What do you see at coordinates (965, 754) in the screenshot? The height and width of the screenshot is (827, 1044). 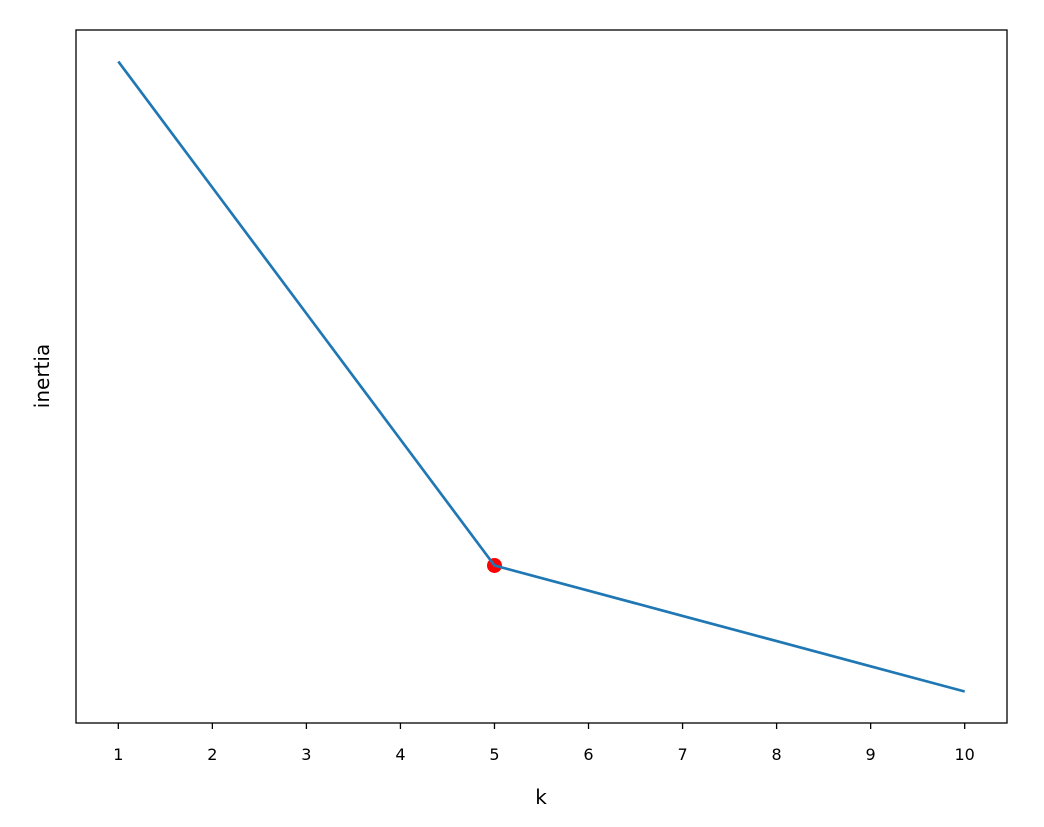 I see `x-tick-label: 10` at bounding box center [965, 754].